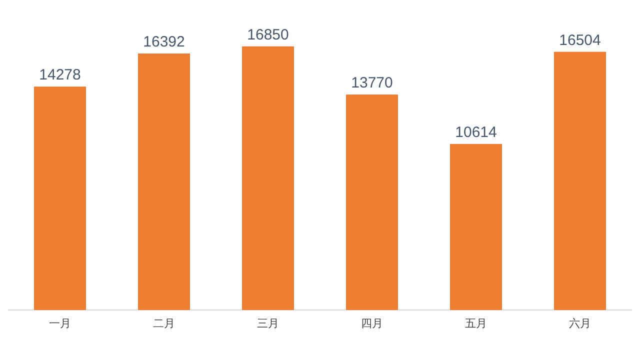 The image size is (640, 339). I want to click on data-label: 16850, so click(268, 35).